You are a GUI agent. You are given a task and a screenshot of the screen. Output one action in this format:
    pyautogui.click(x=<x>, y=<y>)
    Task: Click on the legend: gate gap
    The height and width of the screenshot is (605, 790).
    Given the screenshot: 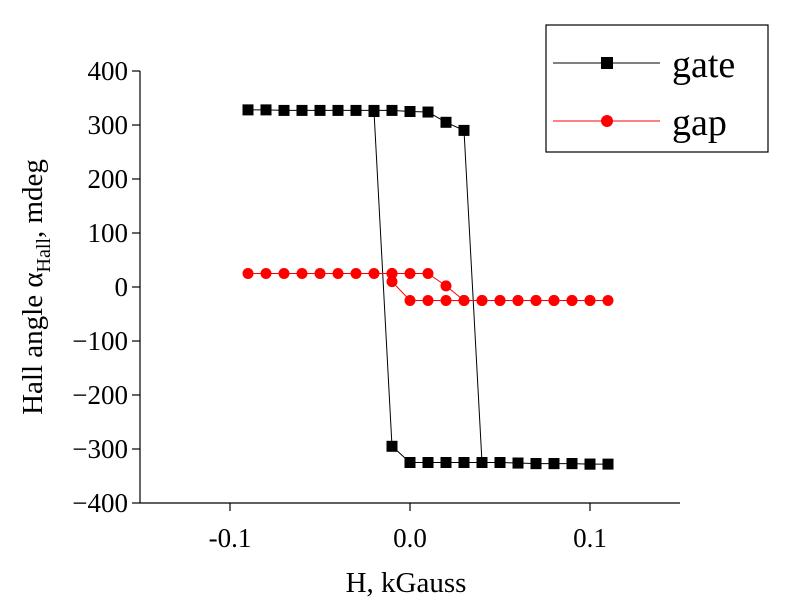 What is the action you would take?
    pyautogui.click(x=657, y=88)
    